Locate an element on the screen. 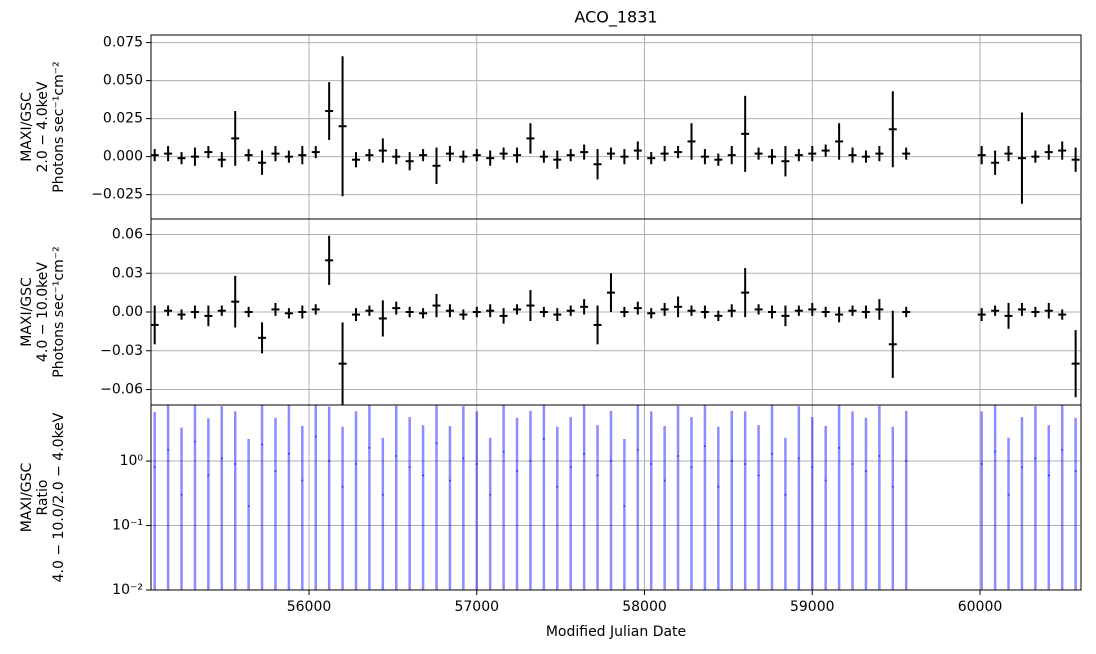 Image resolution: width=1096 pixels, height=654 pixels. y-axis-label: 4.0 − 10.0/2.0 − 4.0keV is located at coordinates (59, 497).